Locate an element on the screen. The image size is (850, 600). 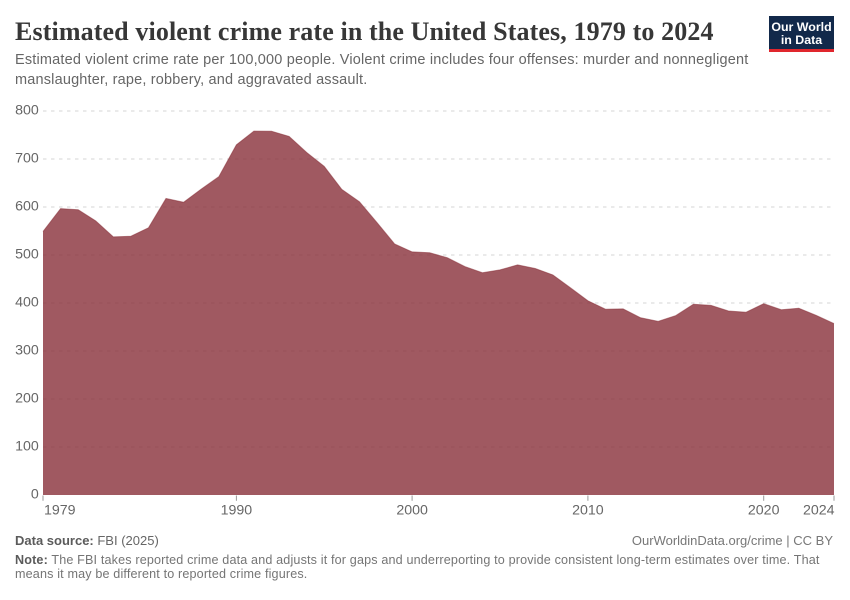
svg-text: 2000 is located at coordinates (412, 511).